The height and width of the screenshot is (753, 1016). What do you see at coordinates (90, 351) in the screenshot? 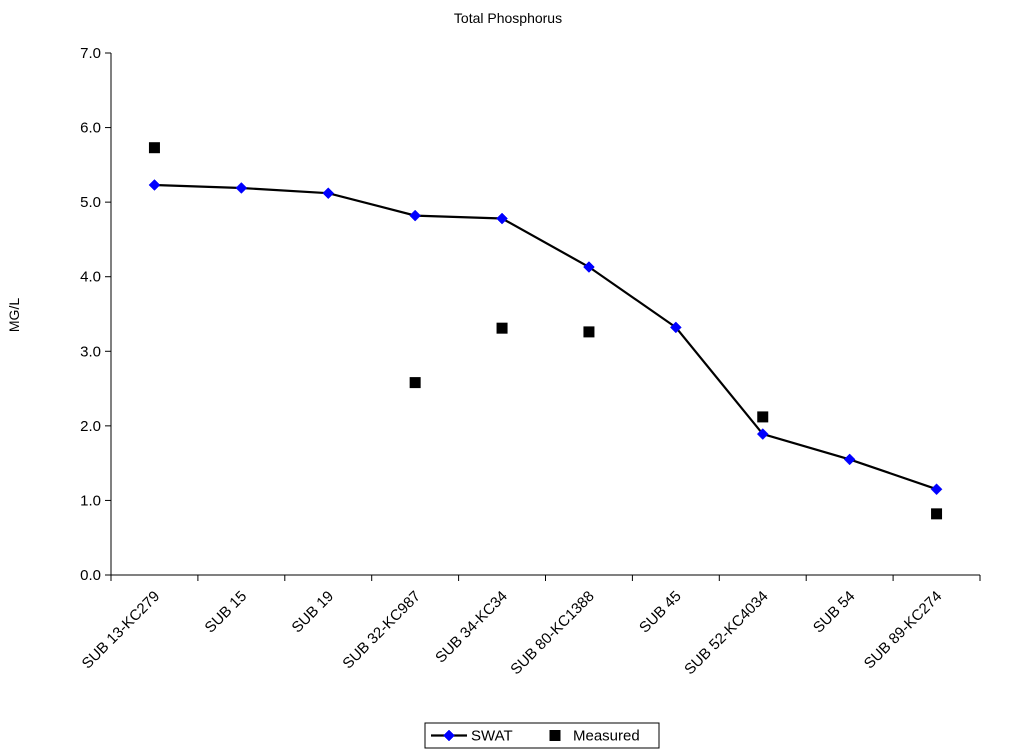
I see `y-tick-label: 3.0` at bounding box center [90, 351].